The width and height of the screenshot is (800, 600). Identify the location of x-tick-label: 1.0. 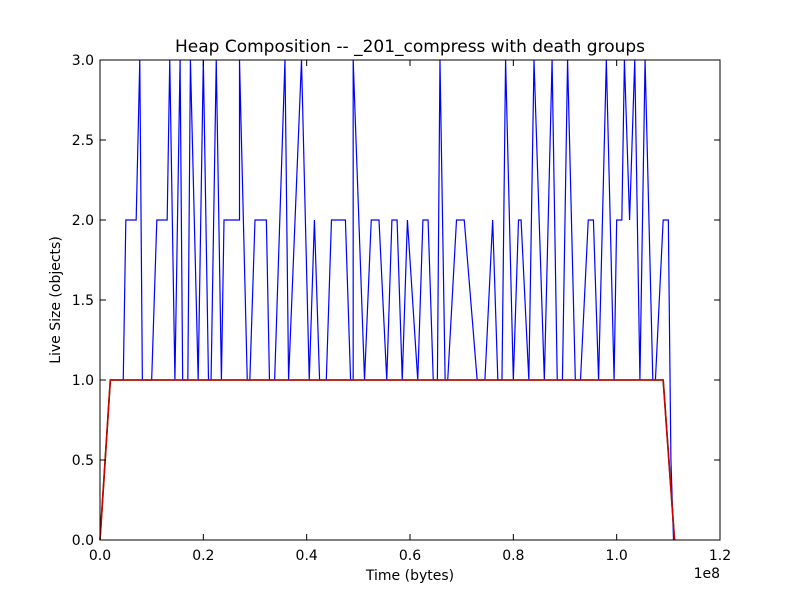
(617, 556).